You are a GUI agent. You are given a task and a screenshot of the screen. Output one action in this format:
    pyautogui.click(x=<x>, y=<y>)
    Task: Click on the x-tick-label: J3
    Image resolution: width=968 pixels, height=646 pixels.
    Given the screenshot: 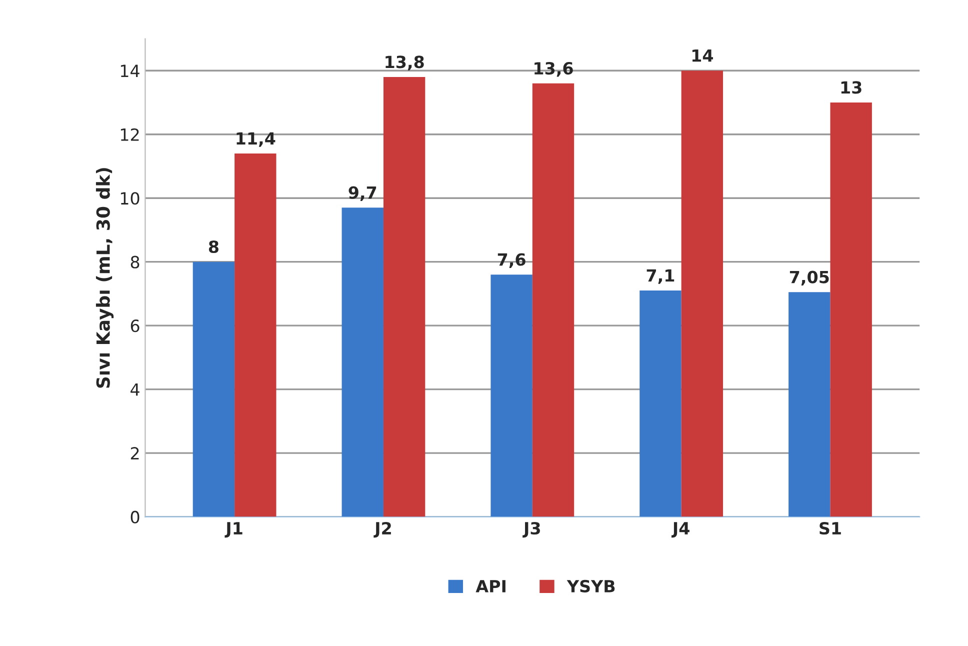 What is the action you would take?
    pyautogui.click(x=531, y=530)
    